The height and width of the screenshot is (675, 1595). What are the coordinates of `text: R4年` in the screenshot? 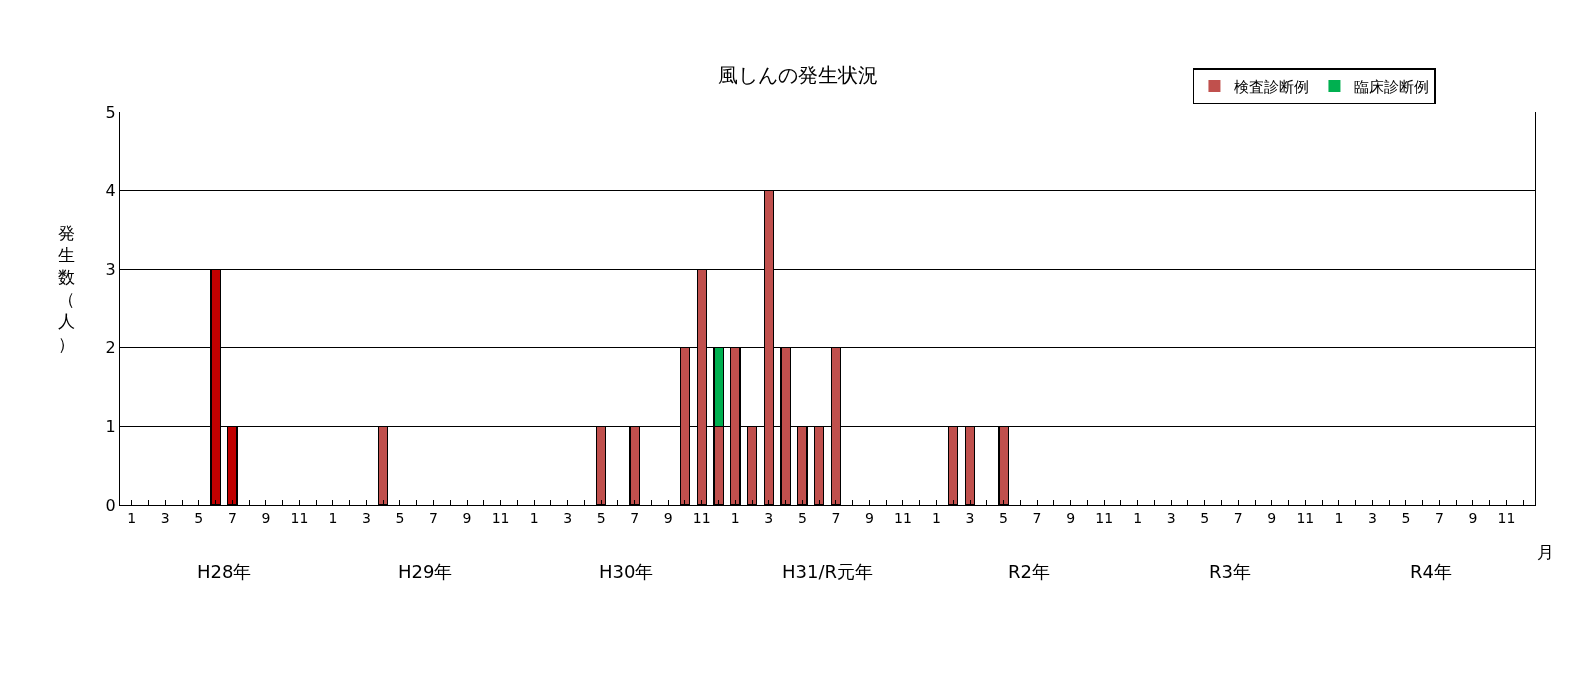 It's located at (1431, 571).